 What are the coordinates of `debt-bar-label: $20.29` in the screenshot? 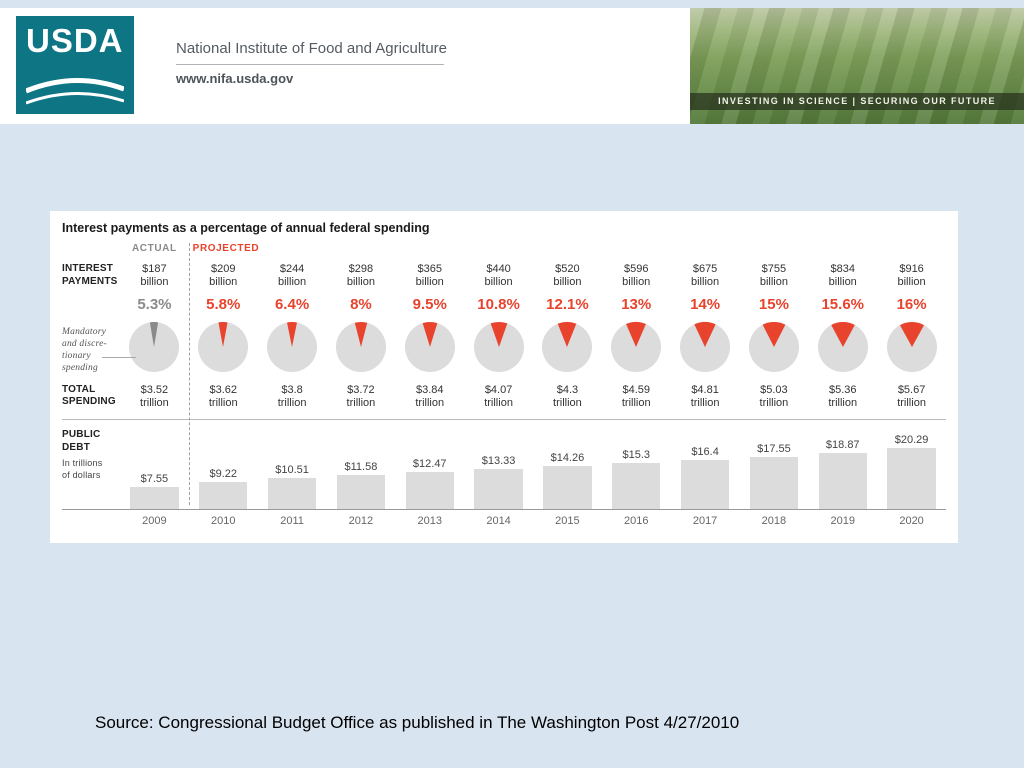 It's located at (911, 440).